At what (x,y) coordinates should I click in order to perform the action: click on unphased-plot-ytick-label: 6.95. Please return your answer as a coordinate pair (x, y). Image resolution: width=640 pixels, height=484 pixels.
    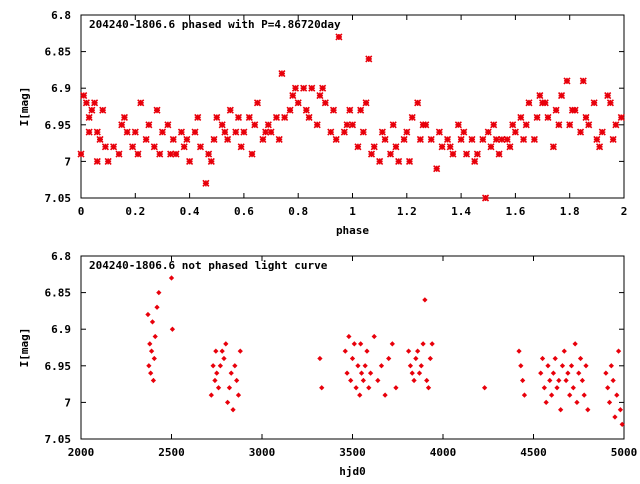
    Looking at the image, I should click on (58, 366).